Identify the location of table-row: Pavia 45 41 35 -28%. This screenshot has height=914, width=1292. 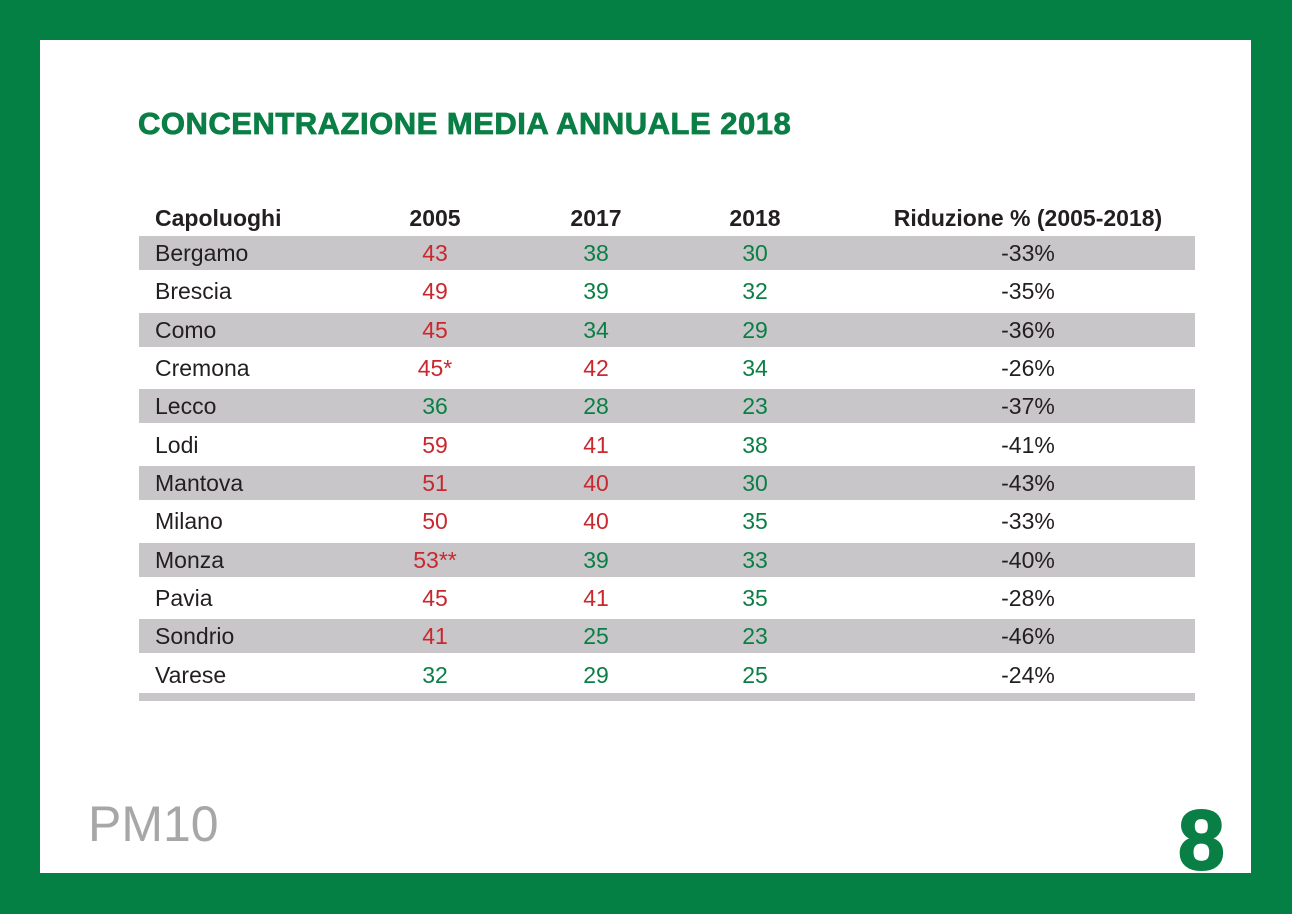
(667, 600).